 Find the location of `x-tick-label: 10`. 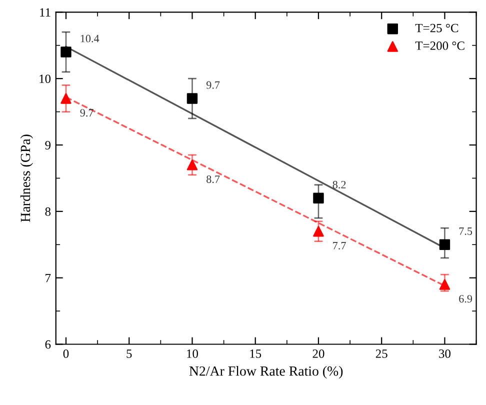

x-tick-label: 10 is located at coordinates (192, 353).